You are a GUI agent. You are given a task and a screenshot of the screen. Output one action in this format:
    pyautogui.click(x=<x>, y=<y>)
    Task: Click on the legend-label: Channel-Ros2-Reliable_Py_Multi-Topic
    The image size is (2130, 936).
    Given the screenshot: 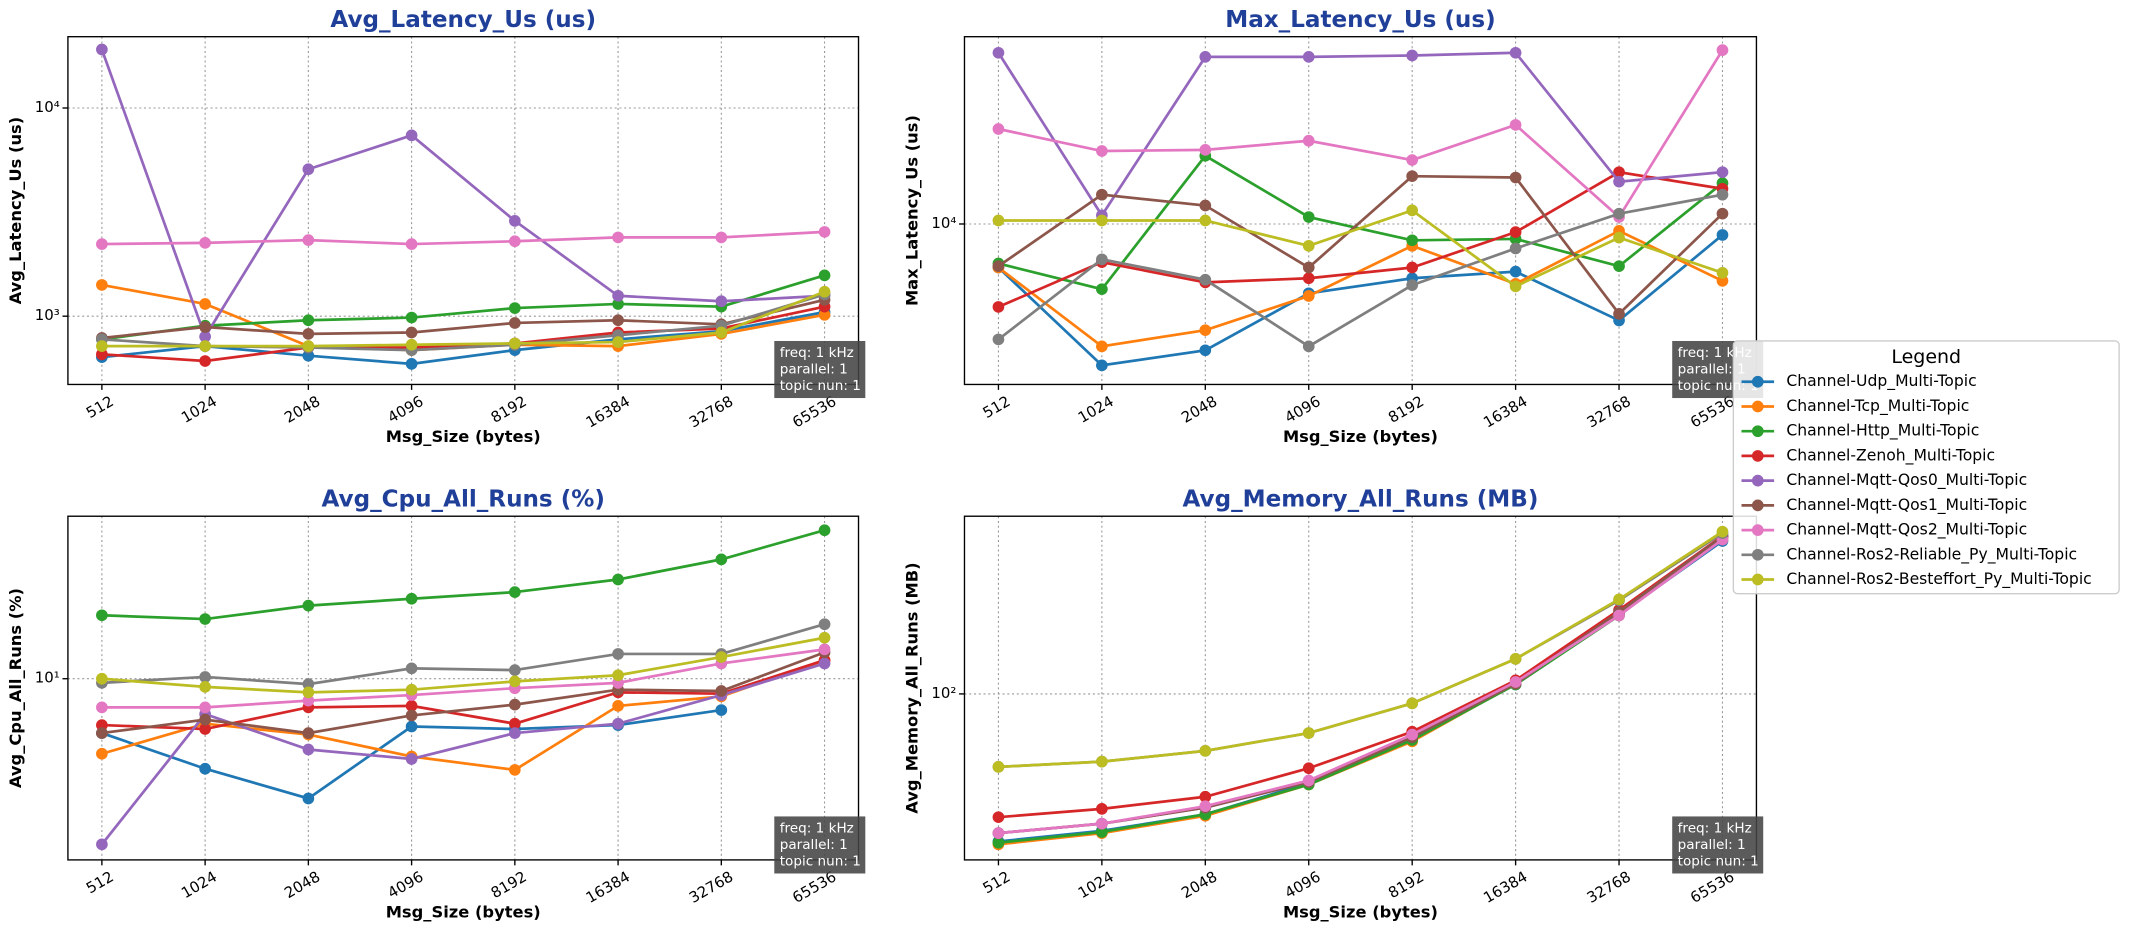 What is the action you would take?
    pyautogui.click(x=1931, y=554)
    